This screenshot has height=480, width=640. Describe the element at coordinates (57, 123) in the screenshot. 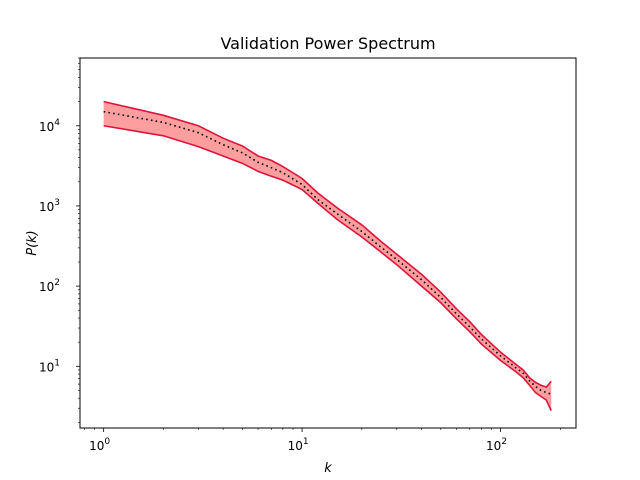

I see `y-tick-exponent: 4` at that location.